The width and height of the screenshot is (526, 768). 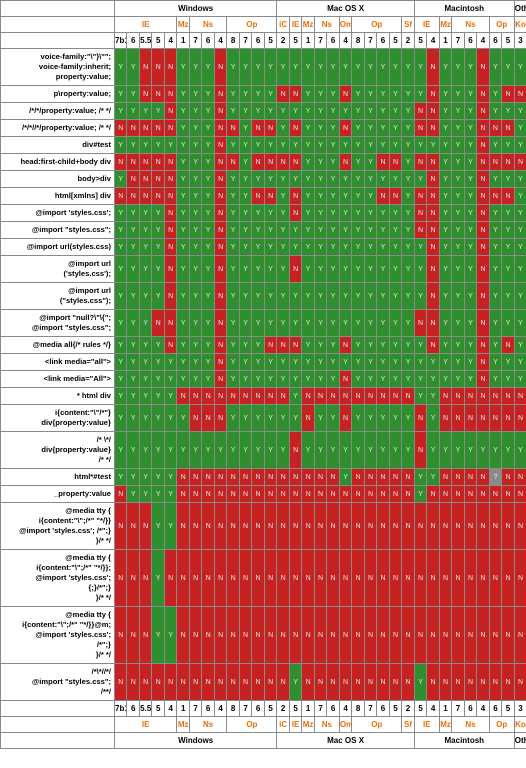 What do you see at coordinates (377, 724) in the screenshot?
I see `browser-header: Op` at bounding box center [377, 724].